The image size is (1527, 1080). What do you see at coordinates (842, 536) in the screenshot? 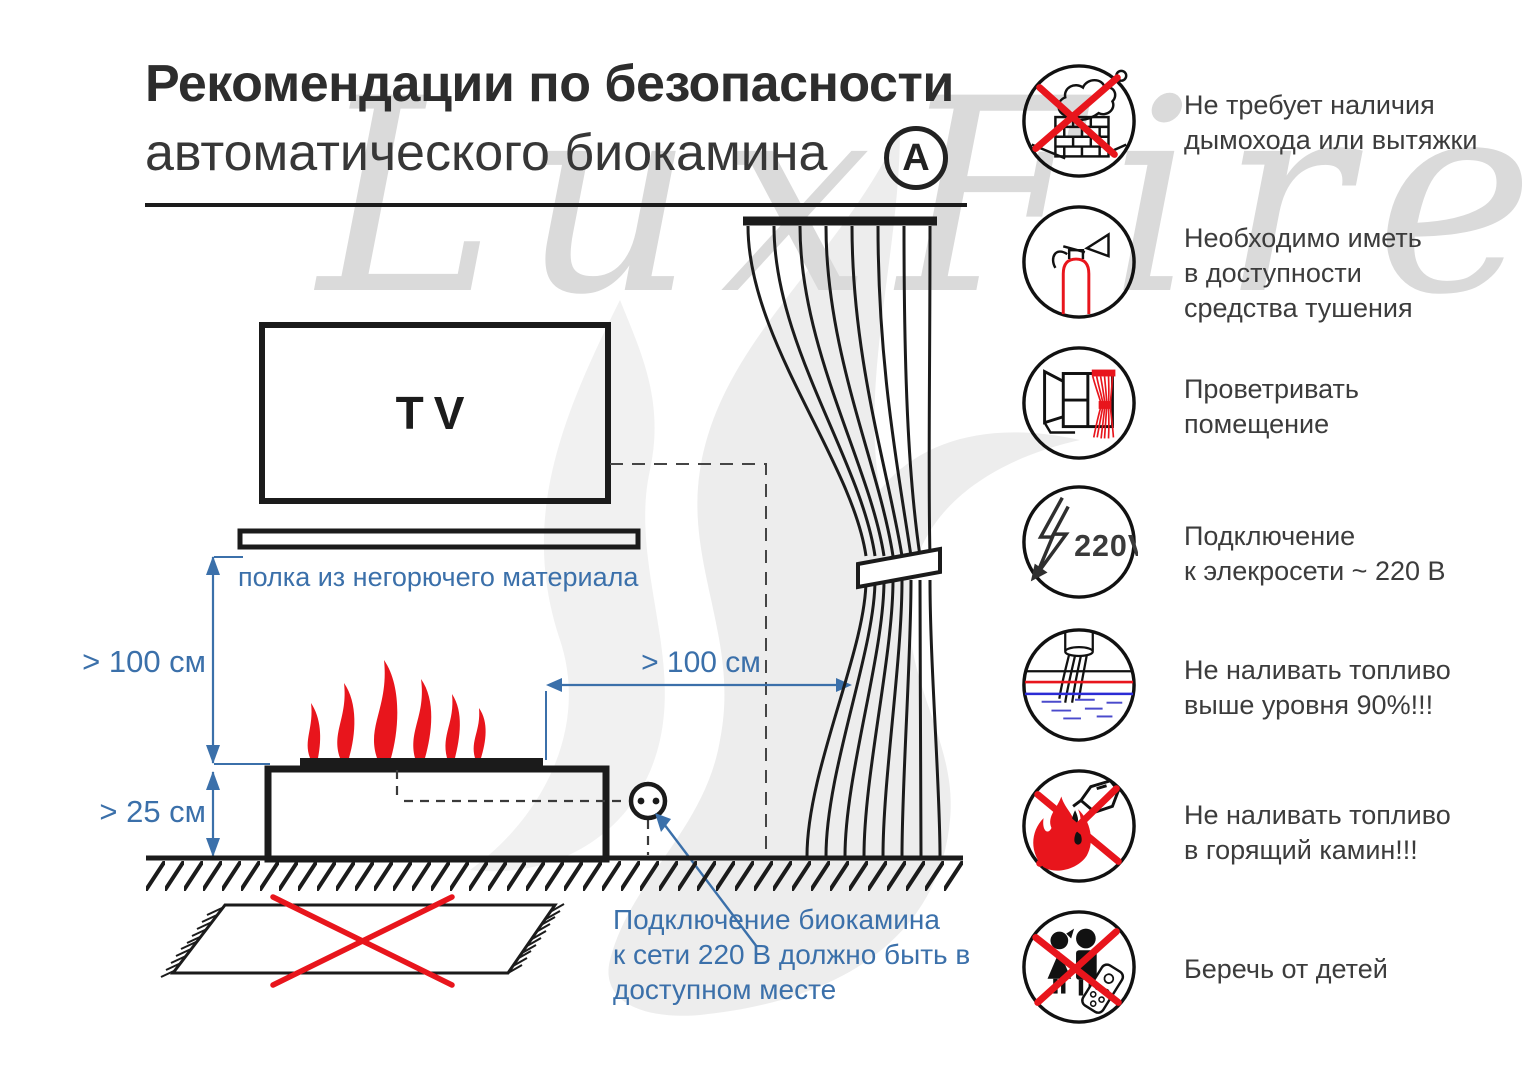
I see `curtain` at bounding box center [842, 536].